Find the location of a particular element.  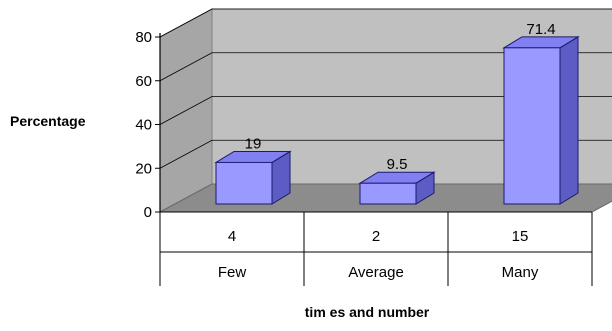

category-name: Many is located at coordinates (520, 272).